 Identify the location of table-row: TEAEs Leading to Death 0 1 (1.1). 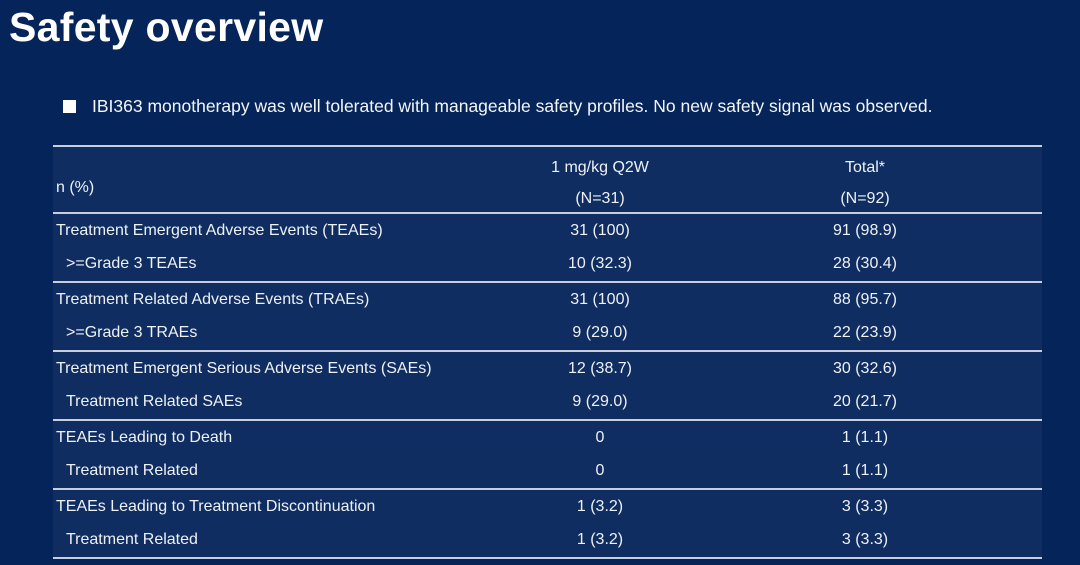
(547, 438).